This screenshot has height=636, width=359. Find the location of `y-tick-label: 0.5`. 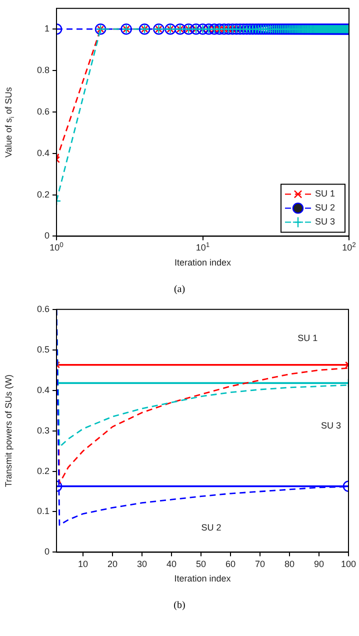

y-tick-label: 0.5 is located at coordinates (43, 349).